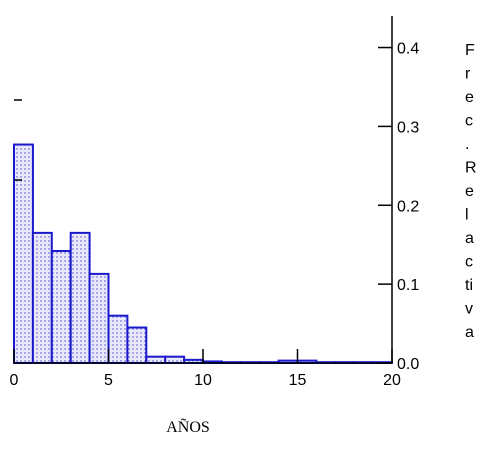 The image size is (484, 459). Describe the element at coordinates (470, 50) in the screenshot. I see `y-axis-label-char: F` at that location.